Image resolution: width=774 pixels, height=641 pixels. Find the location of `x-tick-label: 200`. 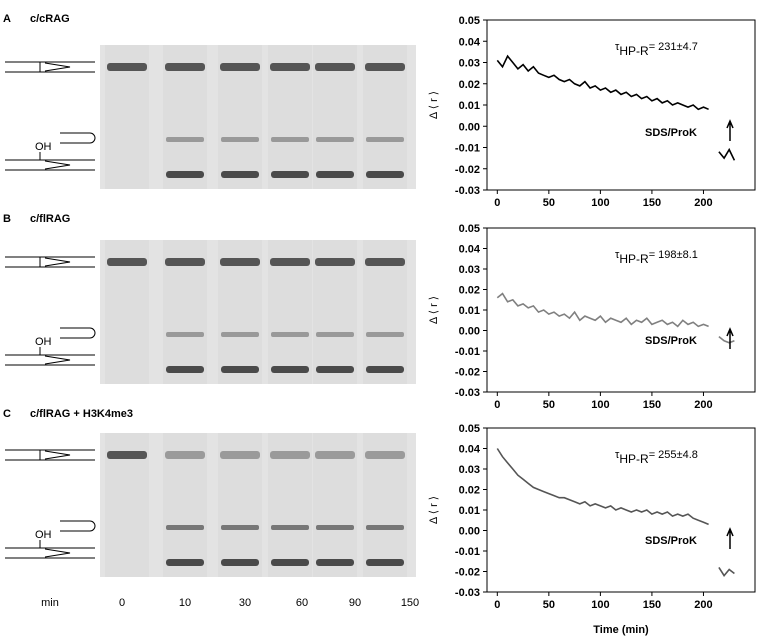

x-tick-label: 200 is located at coordinates (703, 203).